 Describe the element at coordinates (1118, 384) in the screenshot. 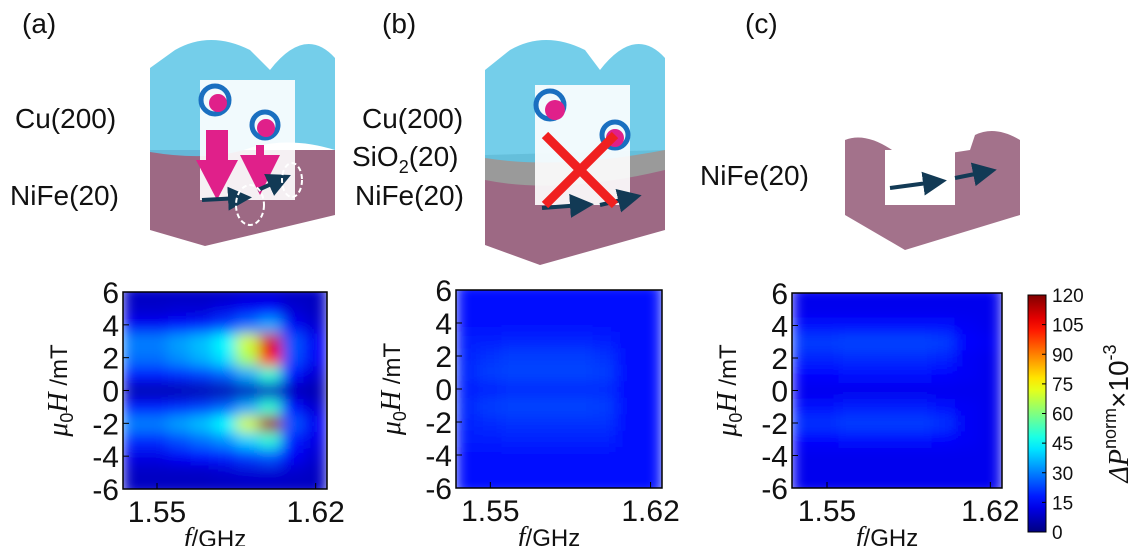

I see `colorbar-label-scale: ×10` at that location.